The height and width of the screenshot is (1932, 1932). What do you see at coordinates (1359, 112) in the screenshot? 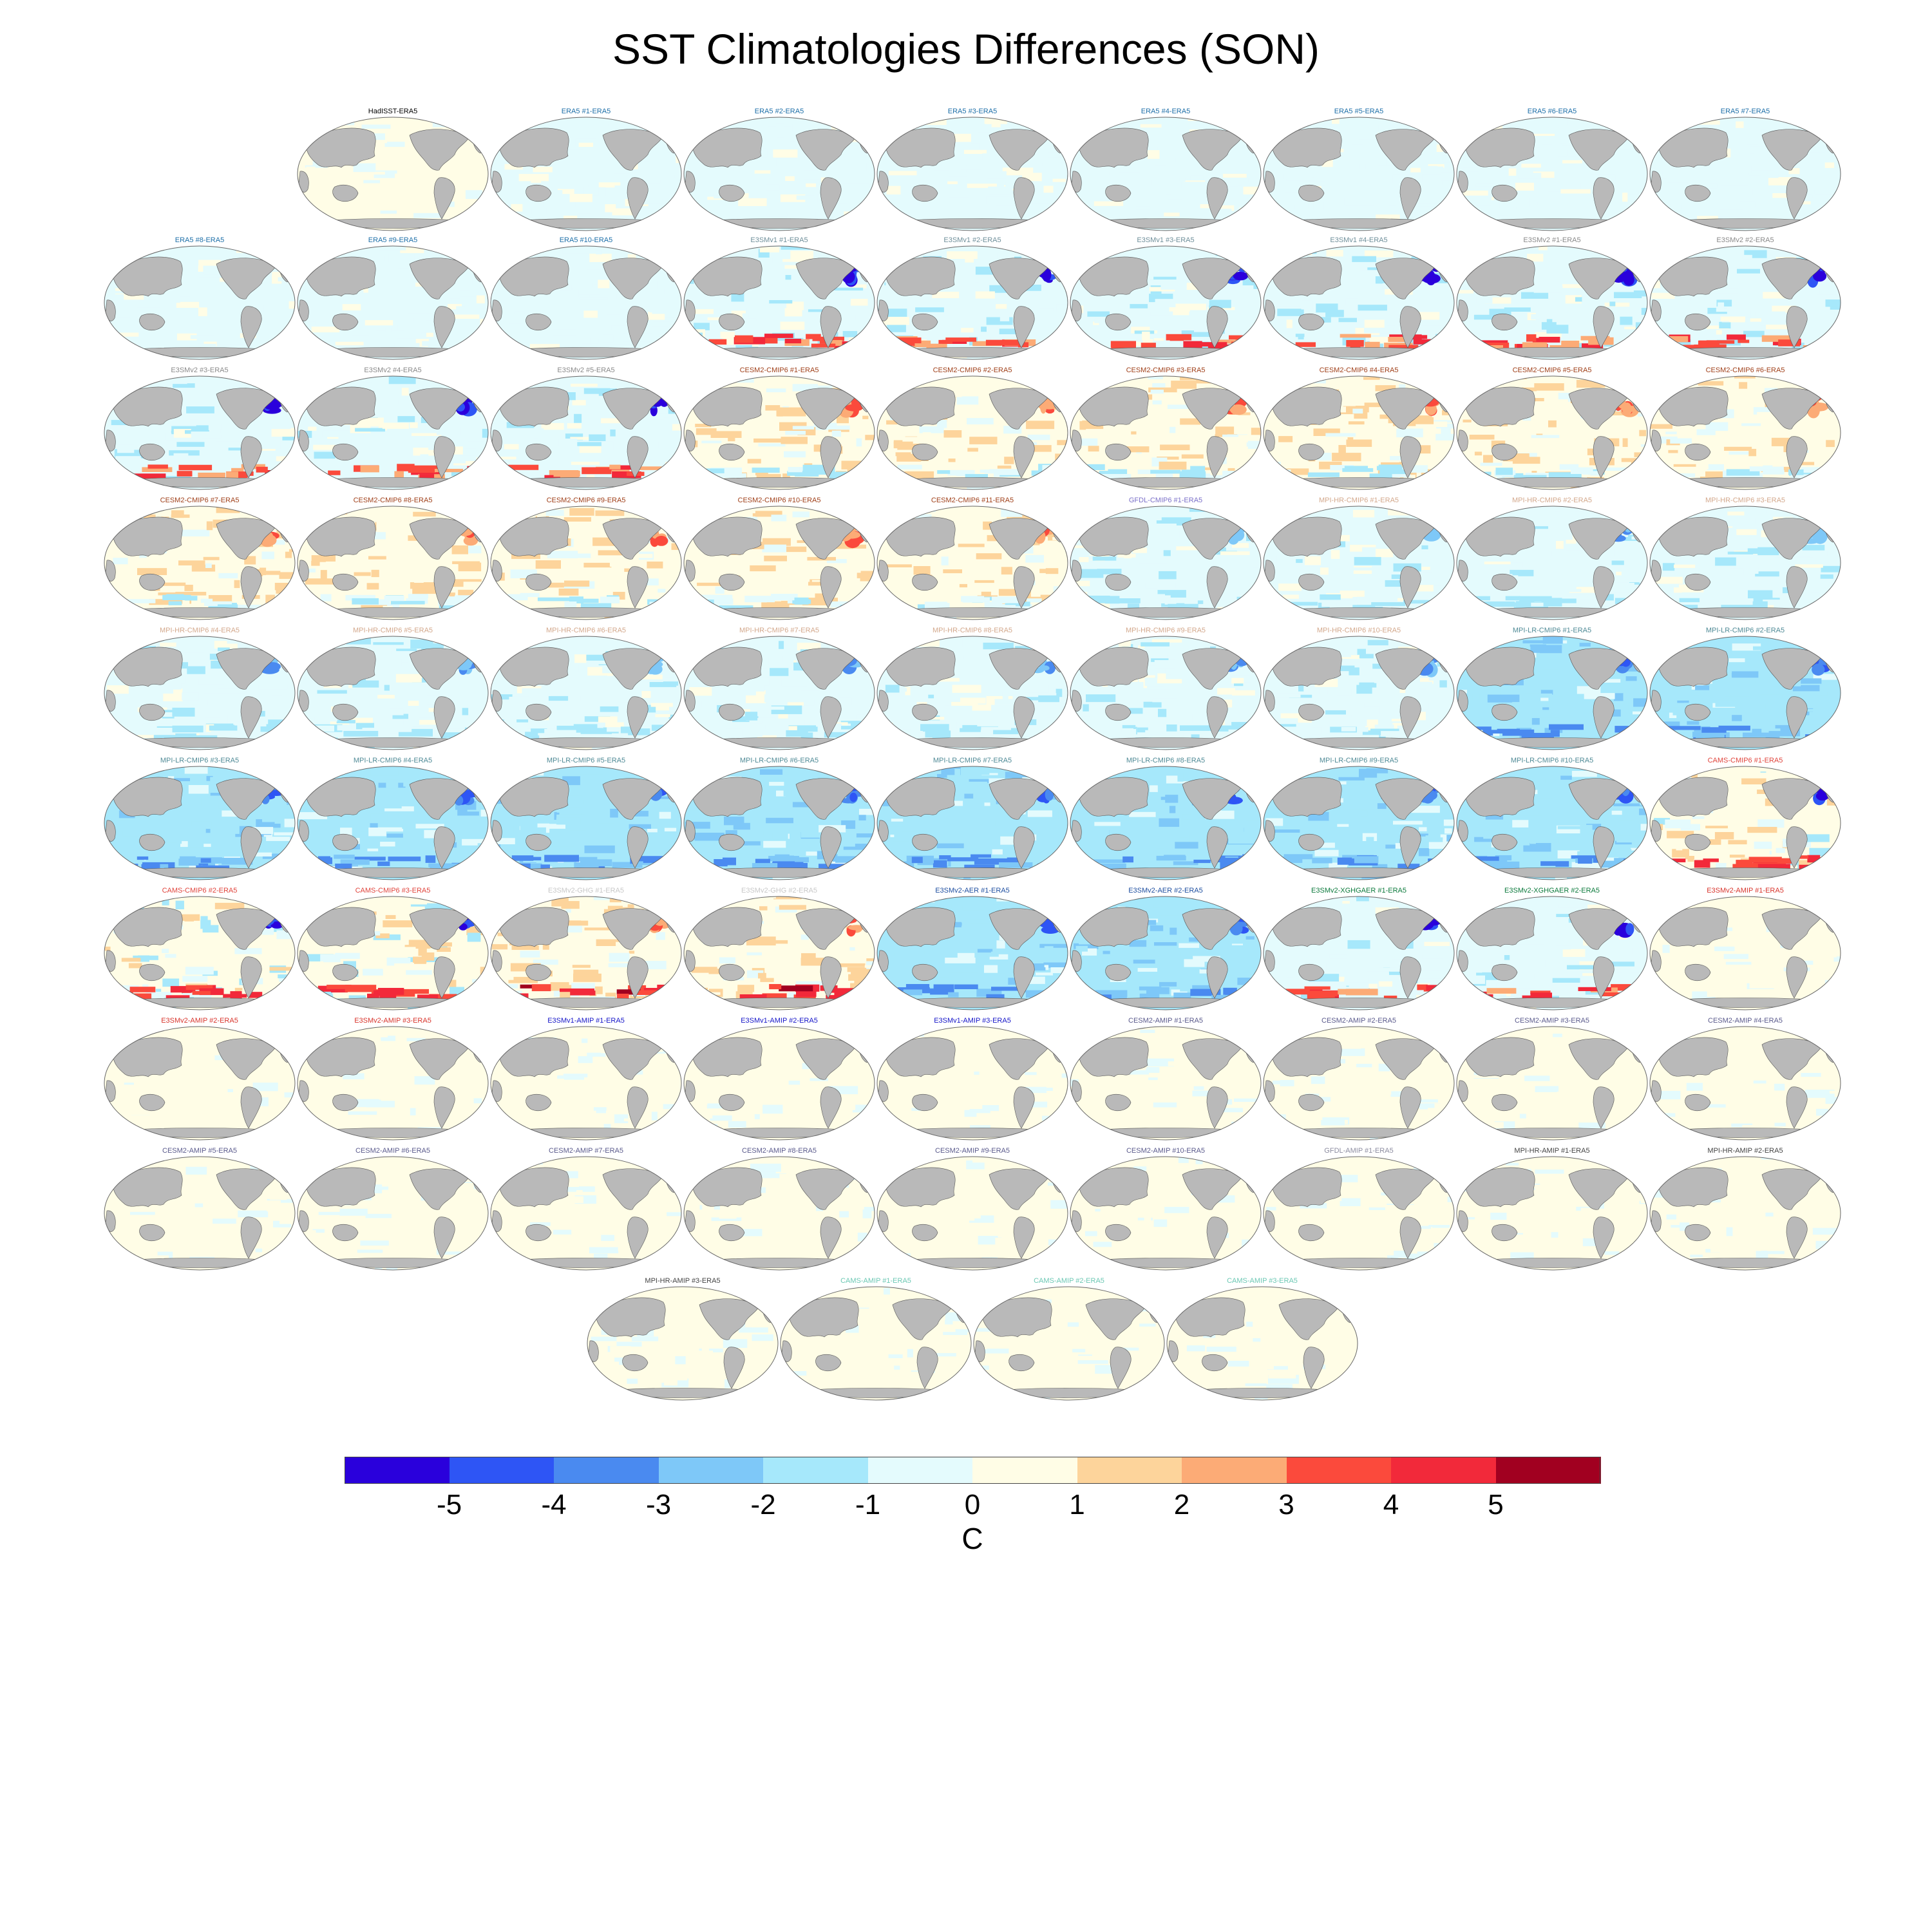
I see `panel-title: ERA5 #5-ERA5` at bounding box center [1359, 112].